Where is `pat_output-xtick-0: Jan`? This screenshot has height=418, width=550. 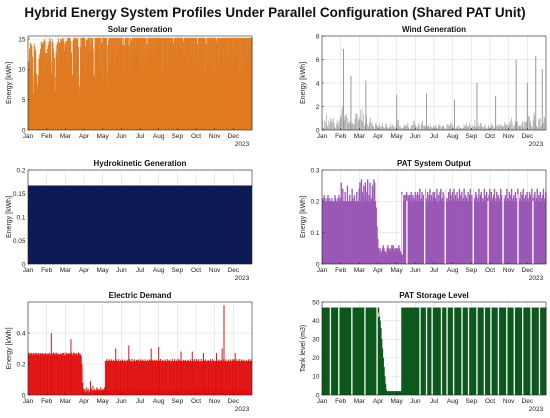
pat_output-xtick-0: Jan is located at coordinates (322, 270).